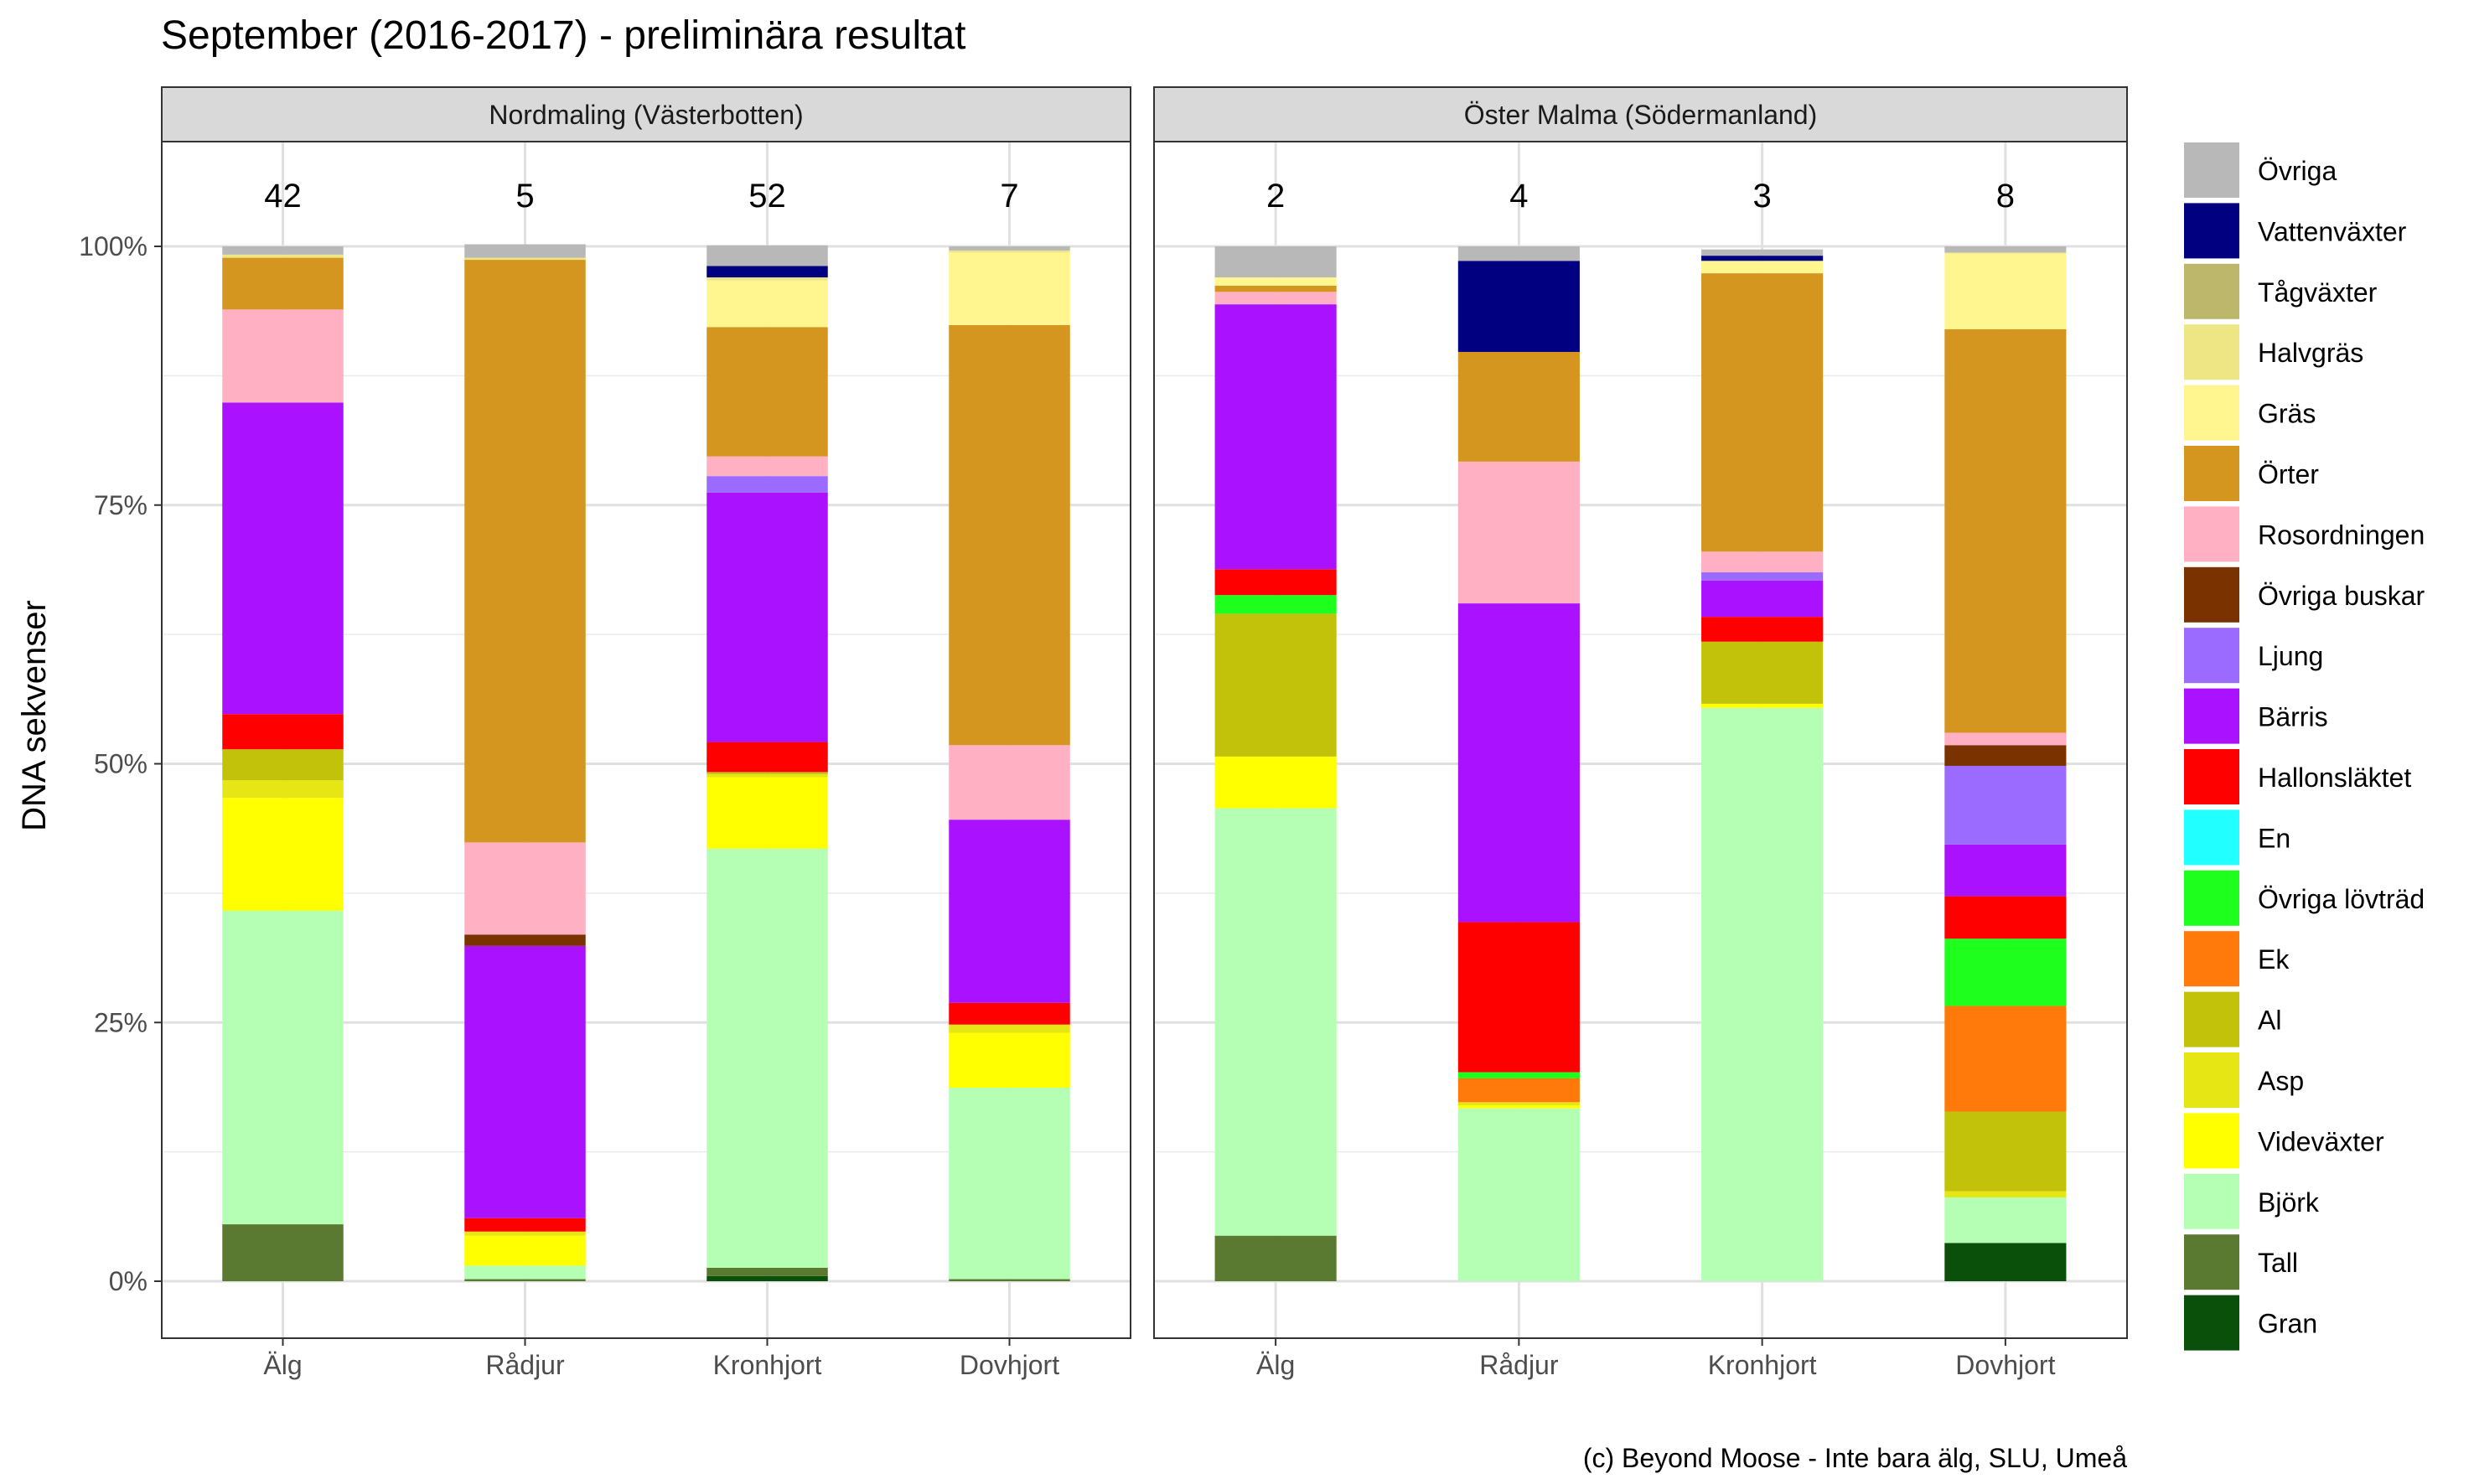  I want to click on legend-label: Halvgräs, so click(2310, 353).